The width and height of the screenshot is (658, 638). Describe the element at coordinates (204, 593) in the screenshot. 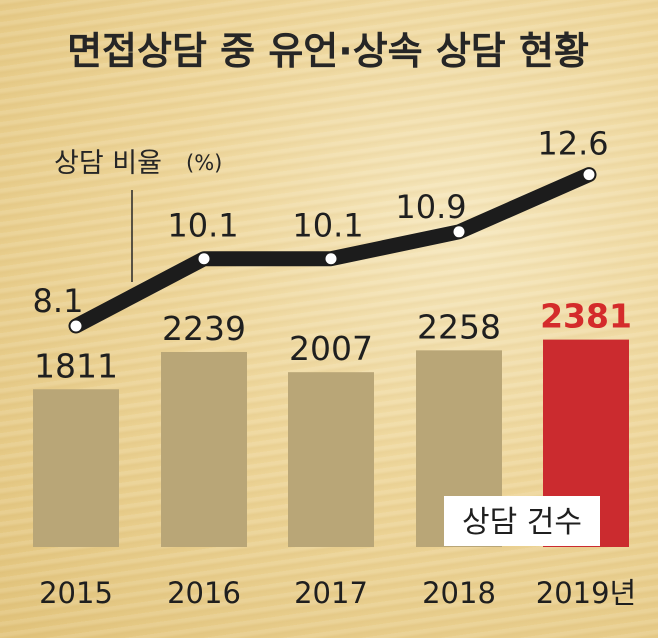

I see `x-tick-label: 2016` at that location.